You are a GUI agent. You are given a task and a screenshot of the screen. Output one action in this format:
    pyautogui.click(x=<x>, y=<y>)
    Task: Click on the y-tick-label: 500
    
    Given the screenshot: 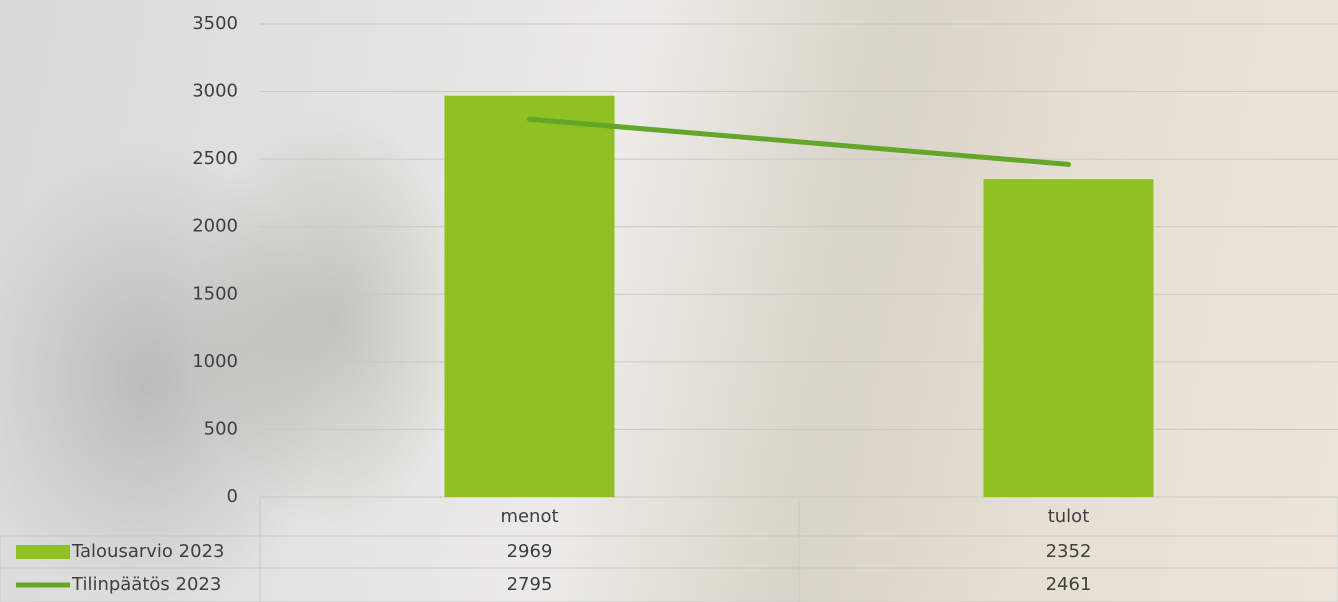 What is the action you would take?
    pyautogui.click(x=221, y=428)
    